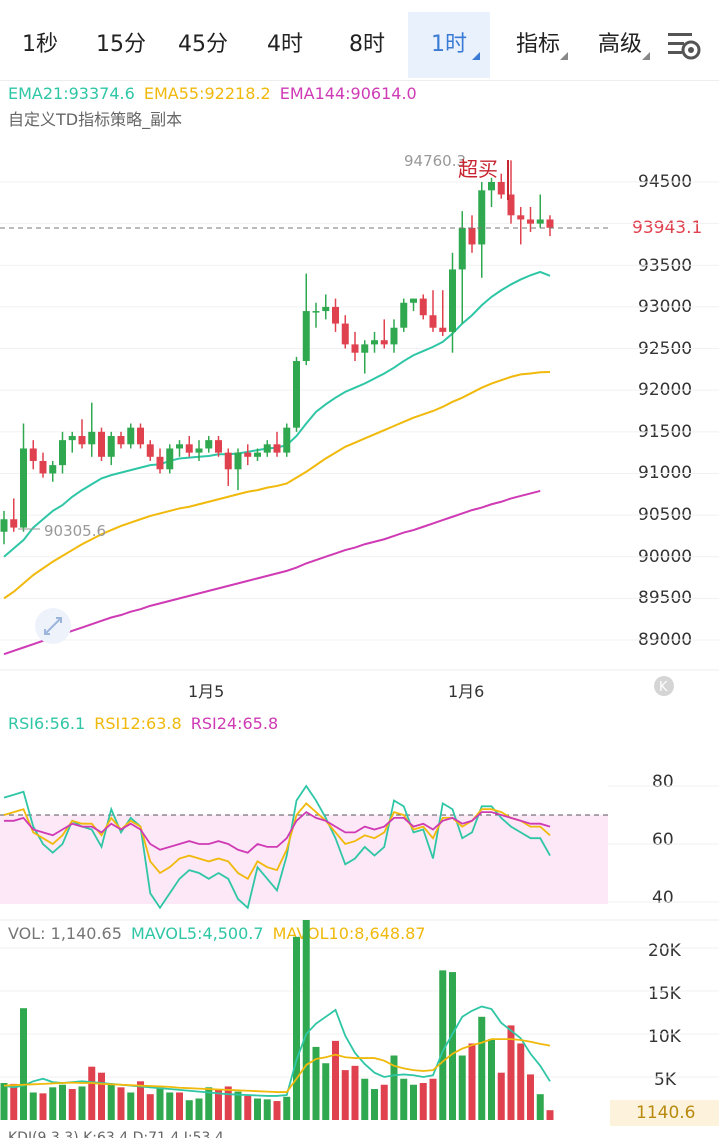 This screenshot has height=1138, width=719. I want to click on tab-1s: 1秒, so click(40, 45).